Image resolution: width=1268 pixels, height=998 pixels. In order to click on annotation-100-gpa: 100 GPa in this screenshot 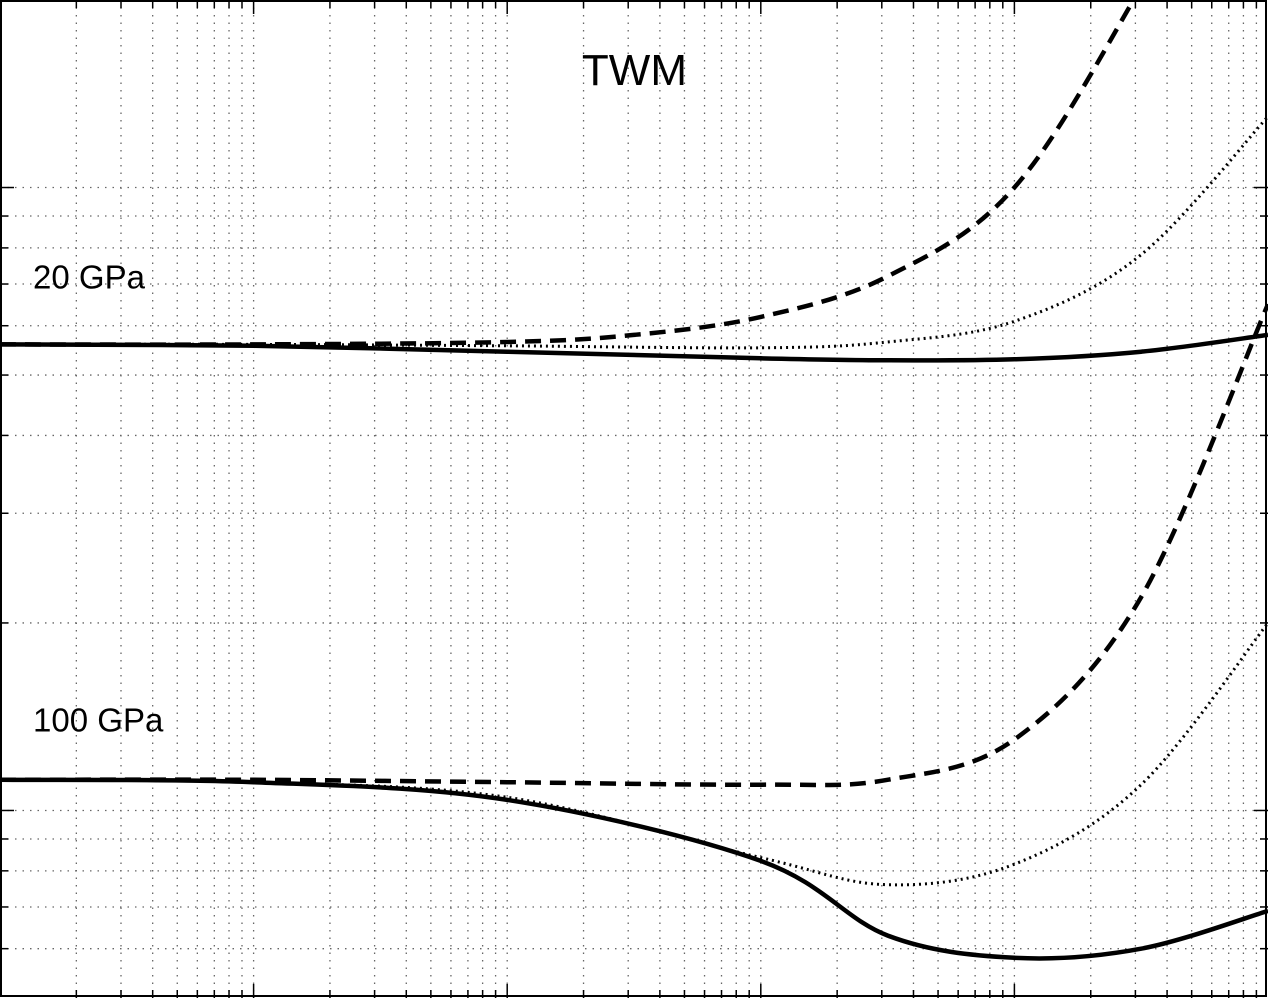, I will do `click(98, 719)`.